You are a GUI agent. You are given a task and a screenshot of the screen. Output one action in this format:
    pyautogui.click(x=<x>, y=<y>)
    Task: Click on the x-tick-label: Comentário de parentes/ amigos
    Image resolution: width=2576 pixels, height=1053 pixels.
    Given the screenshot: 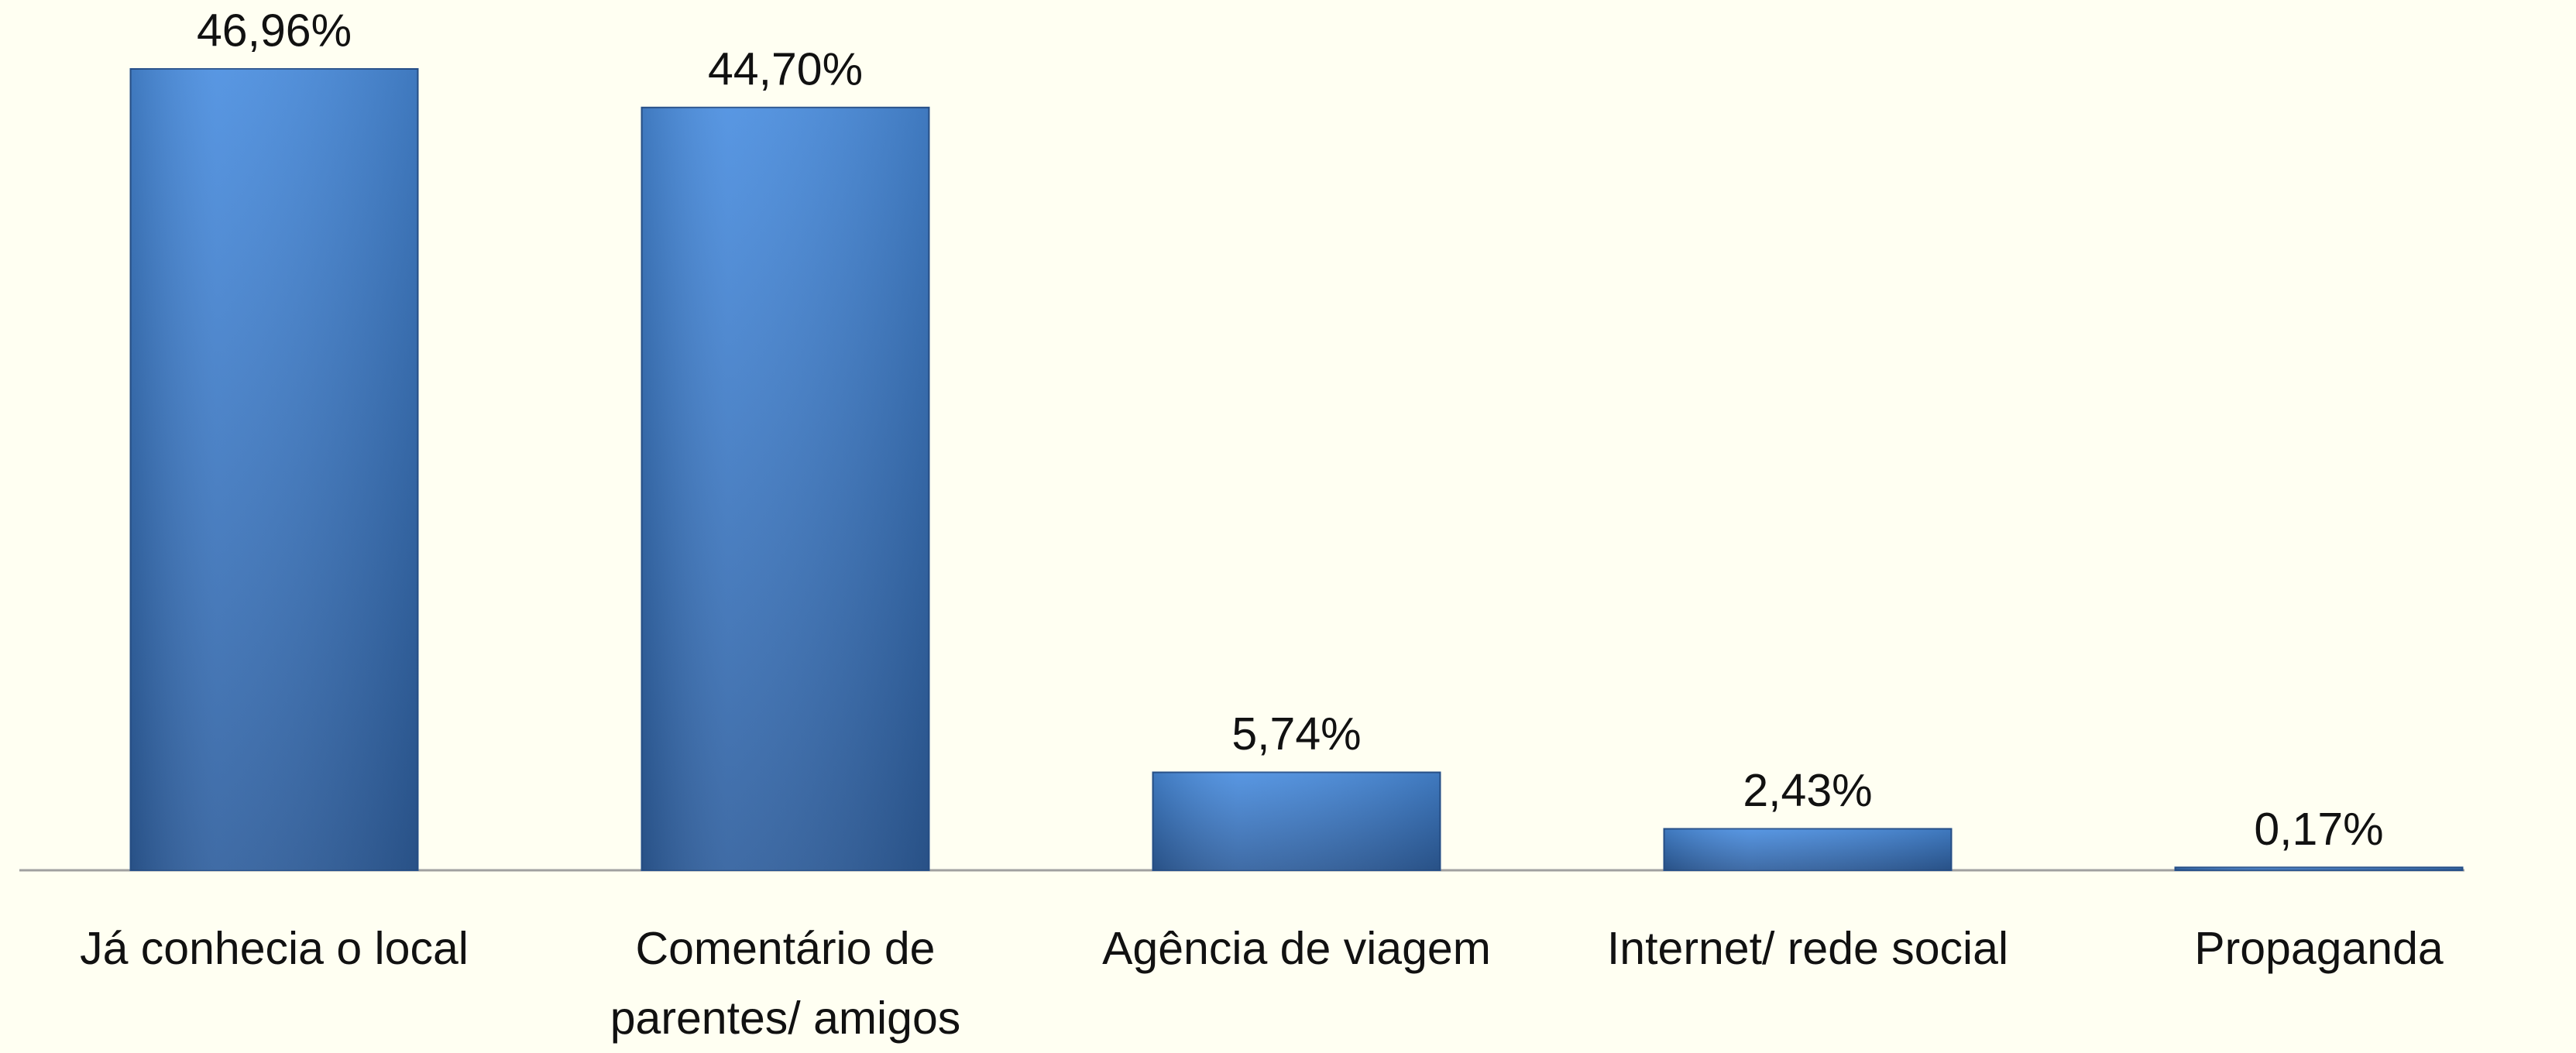 What is the action you would take?
    pyautogui.click(x=785, y=983)
    